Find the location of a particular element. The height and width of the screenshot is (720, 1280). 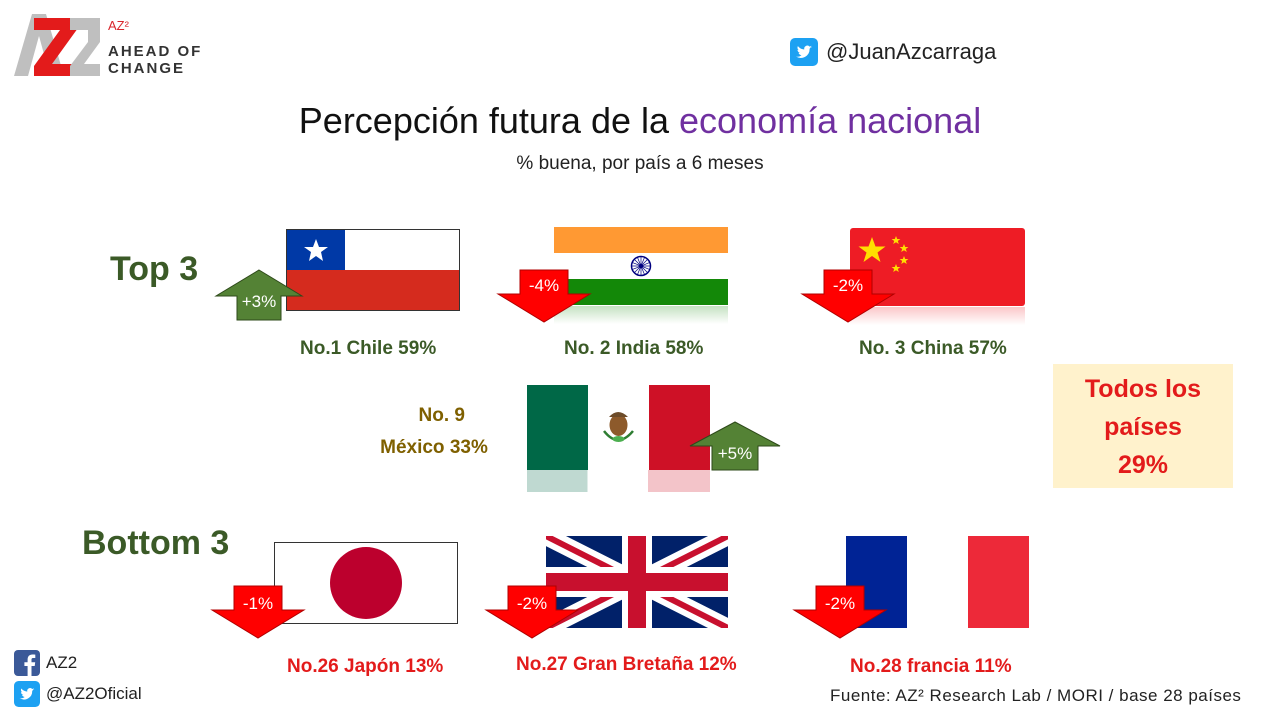

uk-change: -2% is located at coordinates (532, 603).